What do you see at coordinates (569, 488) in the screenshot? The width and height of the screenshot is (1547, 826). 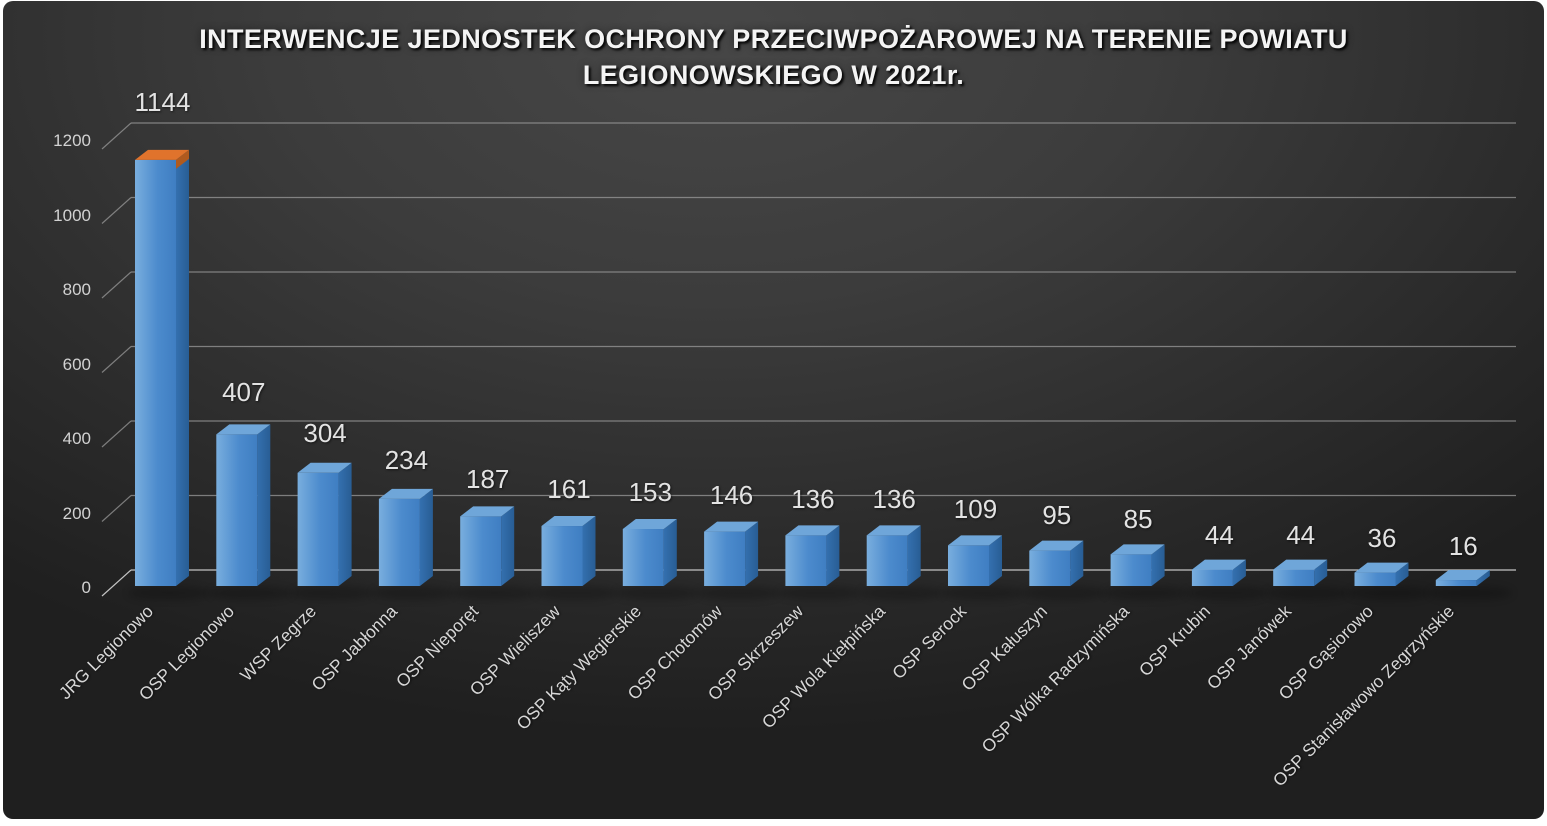 I see `value-label: 161` at bounding box center [569, 488].